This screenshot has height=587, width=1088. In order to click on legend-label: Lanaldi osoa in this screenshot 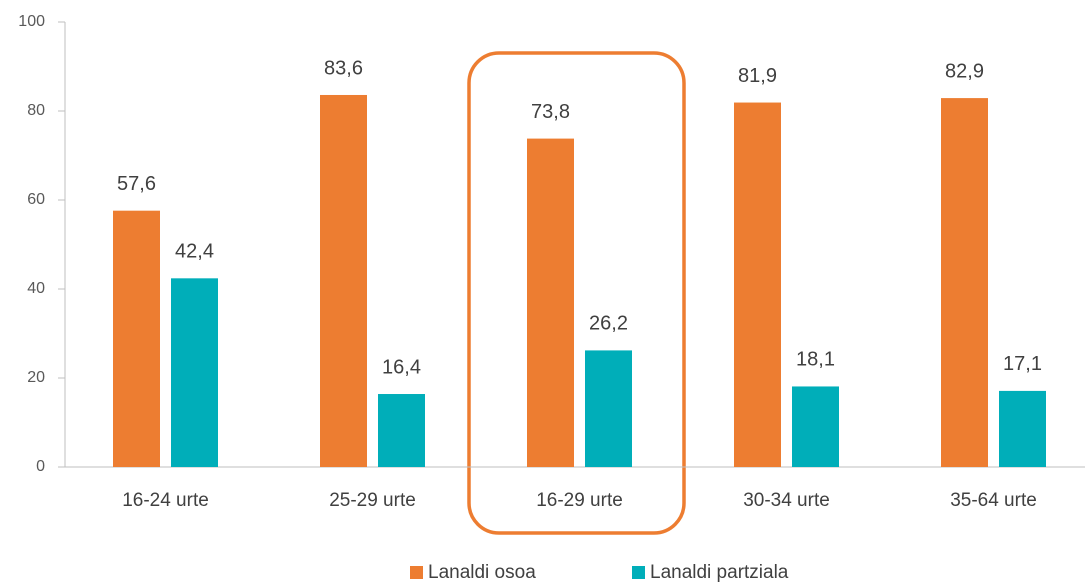, I will do `click(482, 572)`.